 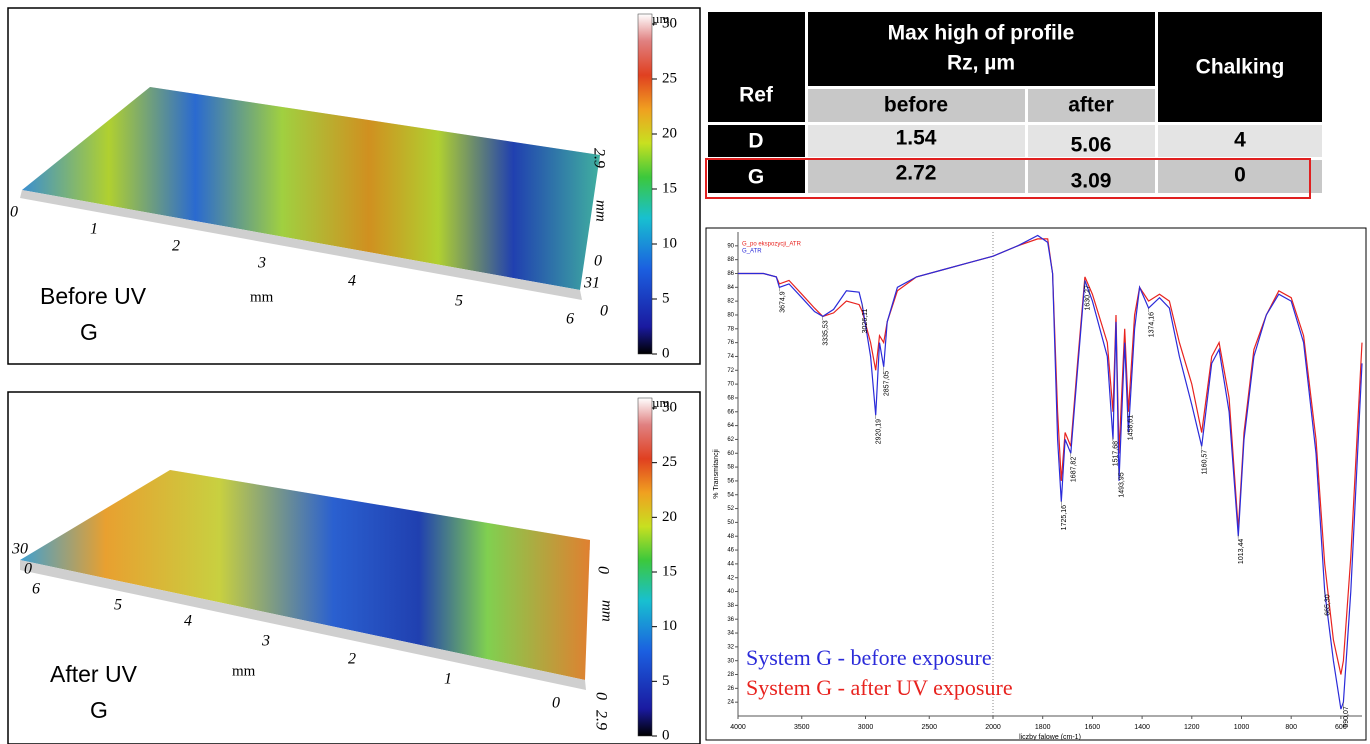 I want to click on y-tick-label: 30, so click(x=730, y=661).